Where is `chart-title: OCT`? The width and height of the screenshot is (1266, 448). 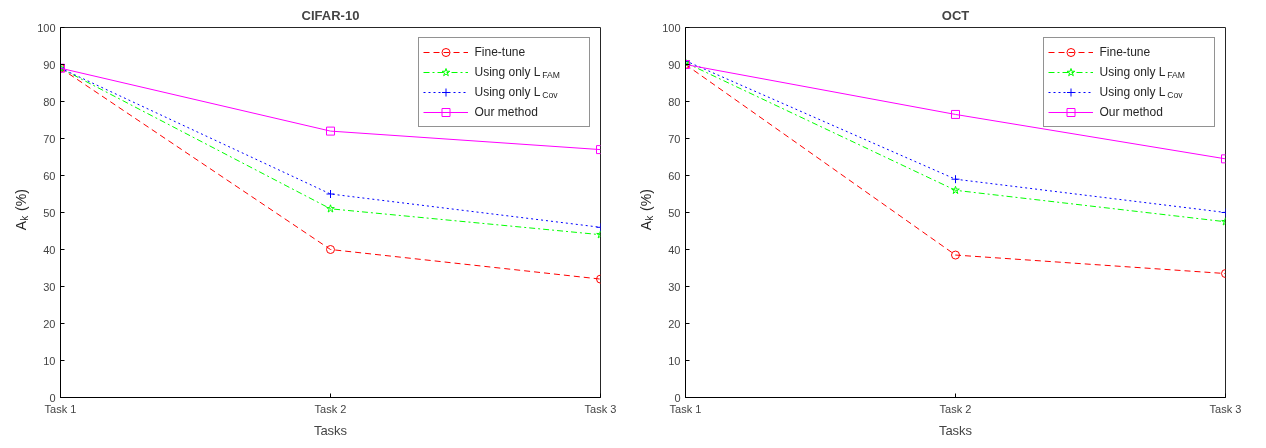
chart-title: OCT is located at coordinates (955, 15).